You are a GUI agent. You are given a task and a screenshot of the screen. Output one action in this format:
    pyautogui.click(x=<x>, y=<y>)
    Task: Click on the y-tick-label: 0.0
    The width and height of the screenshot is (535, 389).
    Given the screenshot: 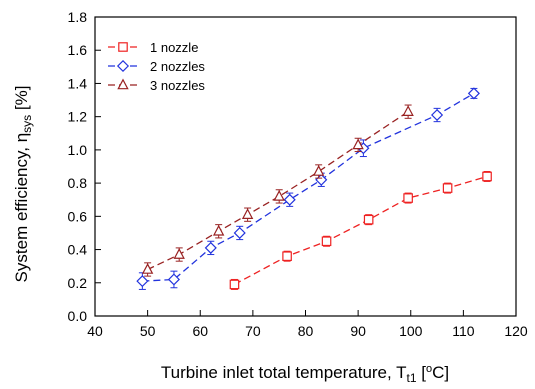 What is the action you would take?
    pyautogui.click(x=78, y=316)
    